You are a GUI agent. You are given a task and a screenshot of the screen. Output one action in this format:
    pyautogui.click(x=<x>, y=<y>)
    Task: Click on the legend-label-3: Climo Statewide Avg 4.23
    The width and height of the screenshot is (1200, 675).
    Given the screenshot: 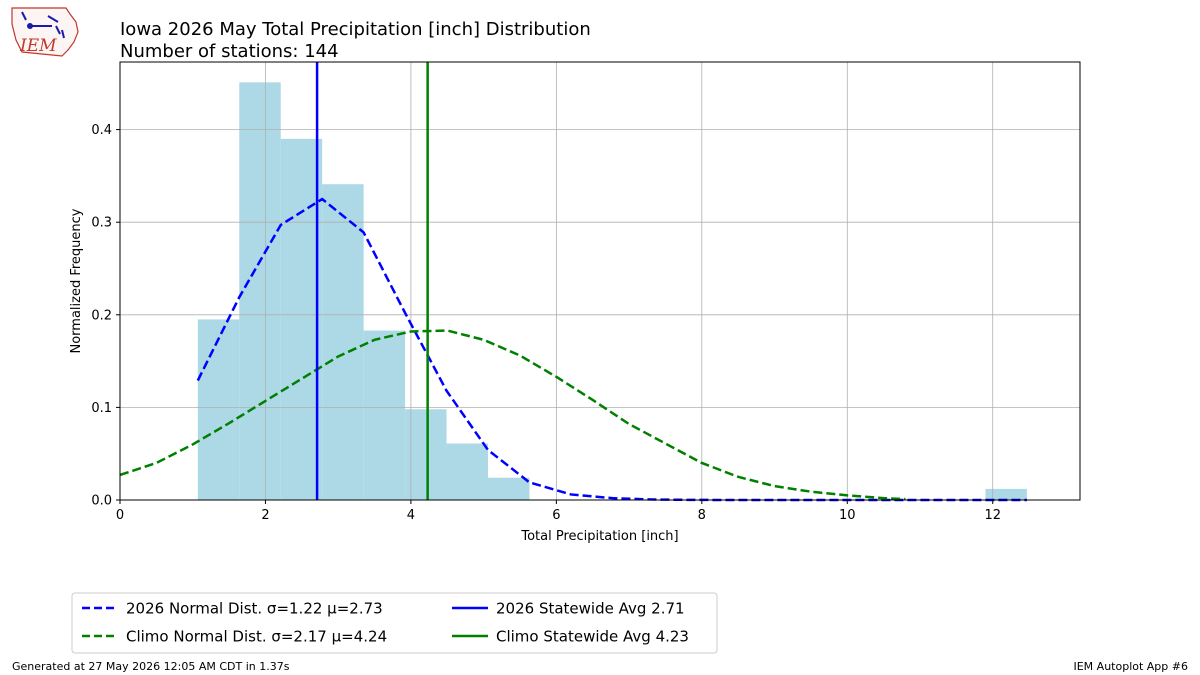 What is the action you would take?
    pyautogui.click(x=592, y=637)
    